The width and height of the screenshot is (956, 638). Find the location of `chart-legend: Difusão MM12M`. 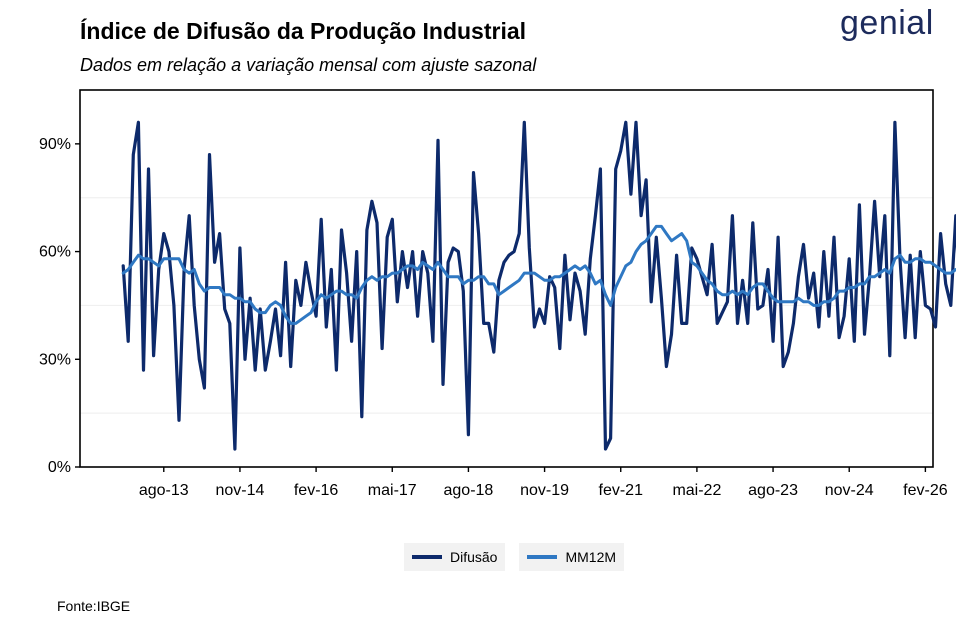

chart-legend: Difusão MM12M is located at coordinates (514, 557).